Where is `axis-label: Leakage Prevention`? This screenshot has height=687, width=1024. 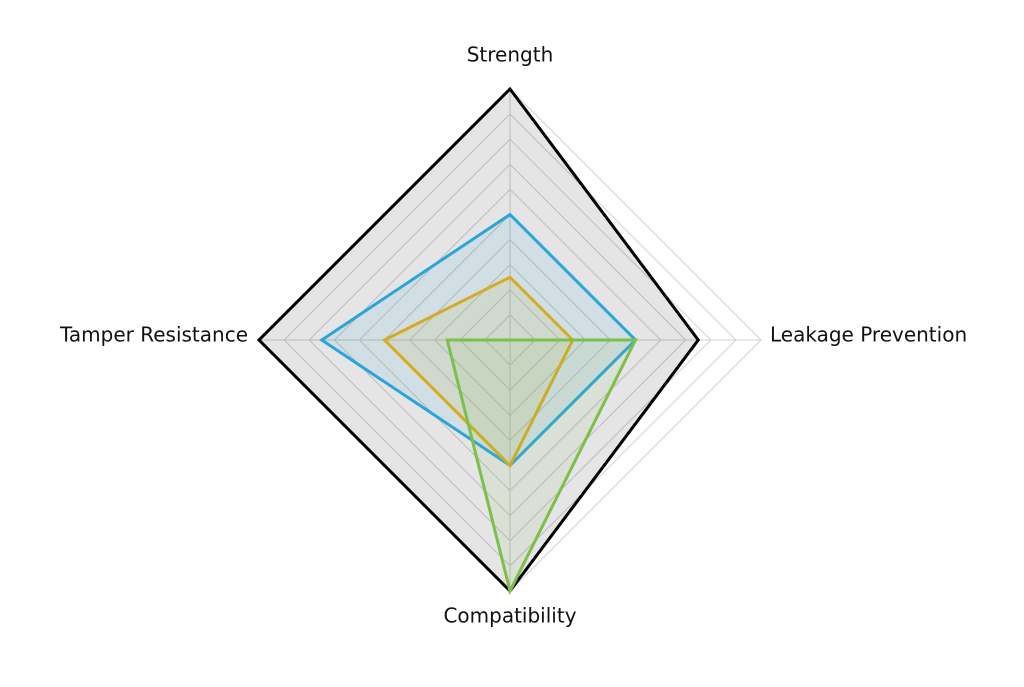
axis-label: Leakage Prevention is located at coordinates (868, 335).